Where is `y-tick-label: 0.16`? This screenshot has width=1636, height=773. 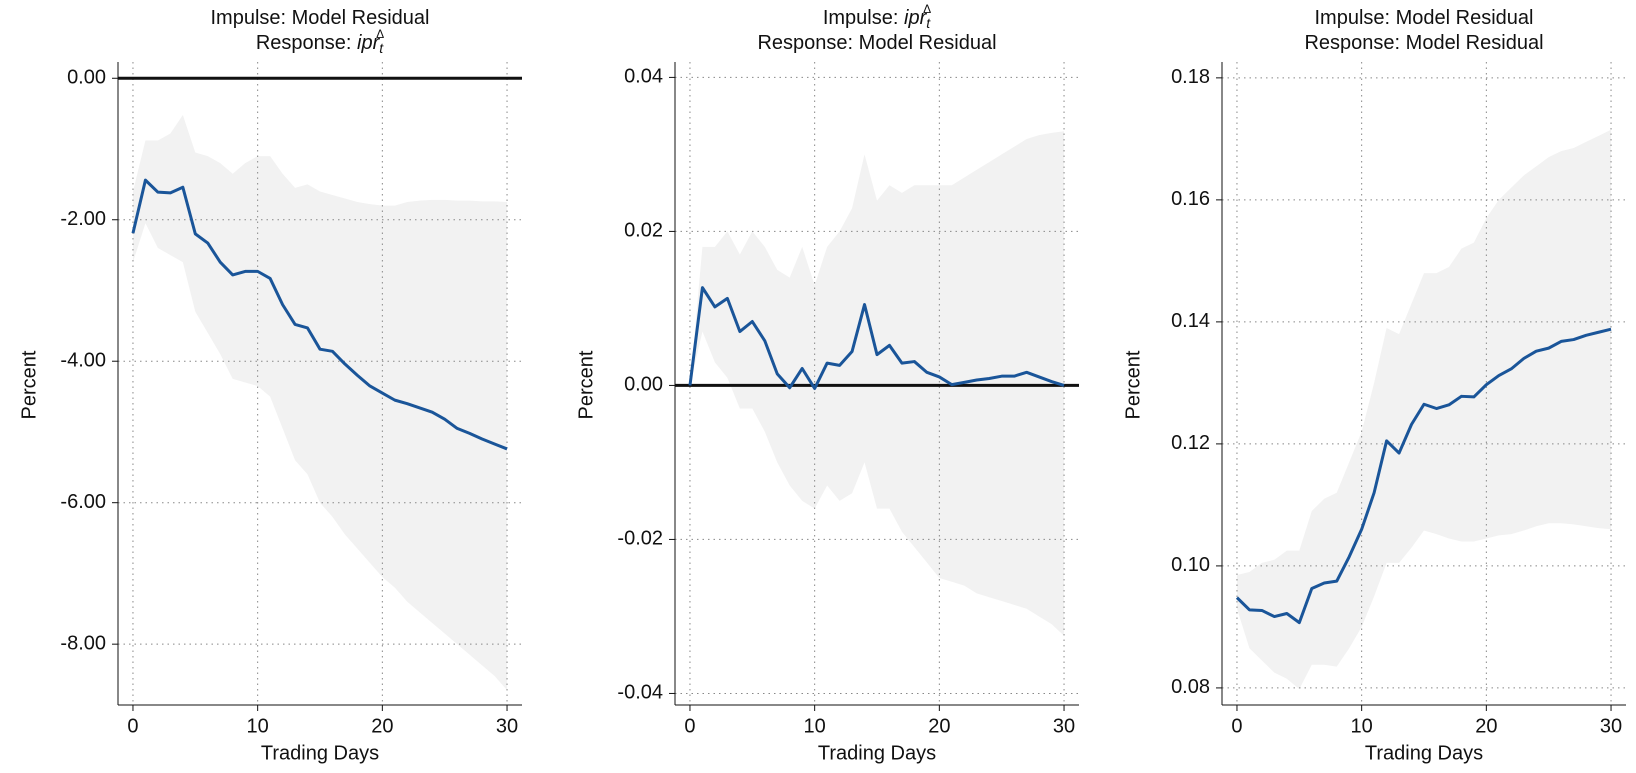
y-tick-label: 0.16 is located at coordinates (1190, 199).